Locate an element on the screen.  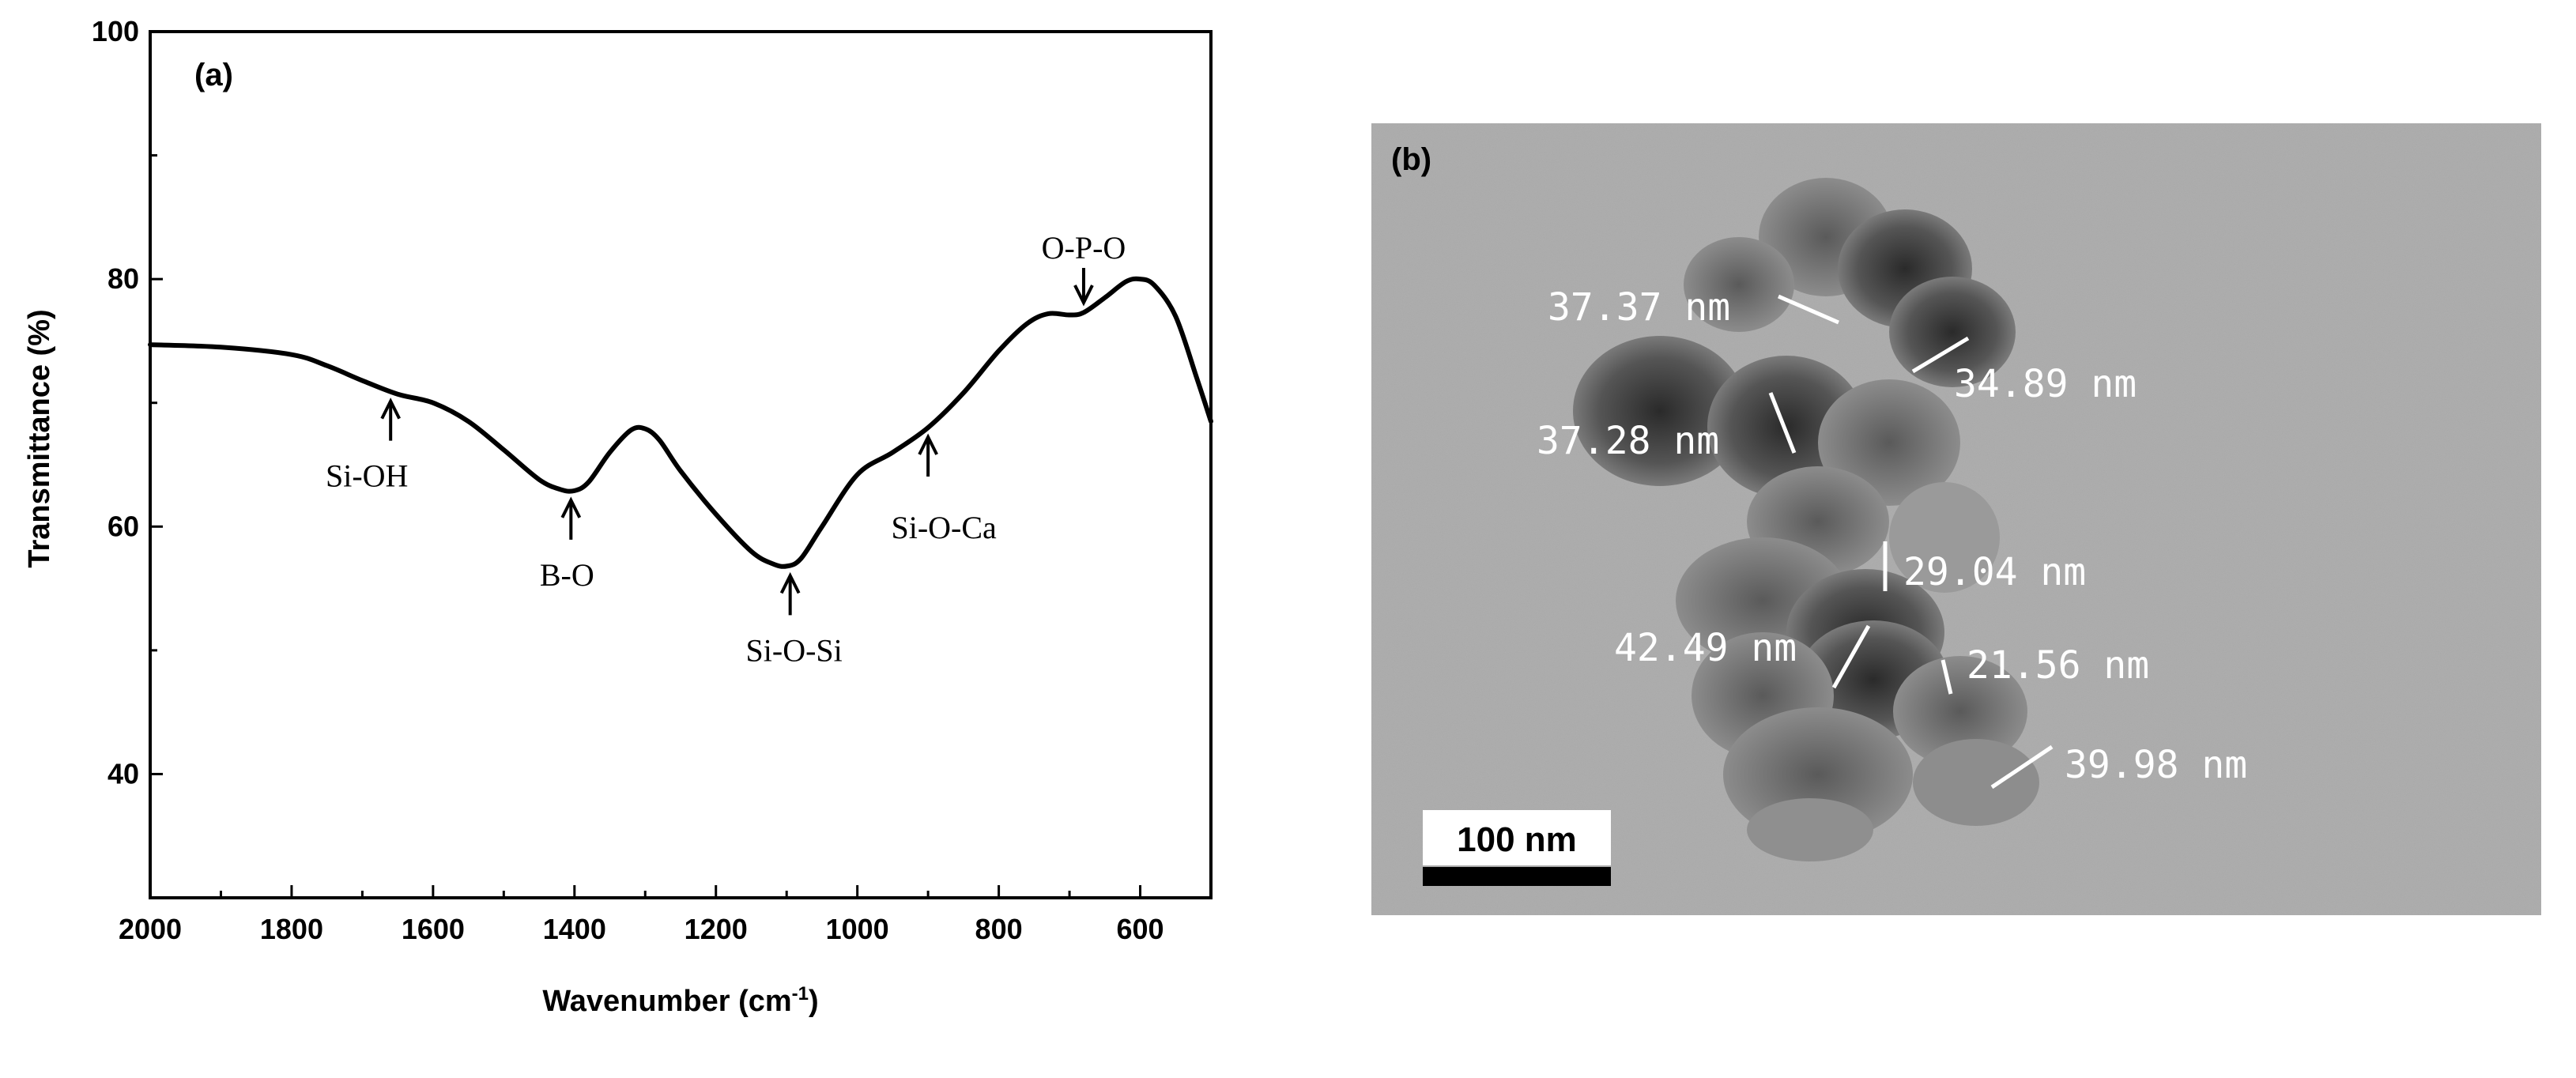
peak-label: O-P-O is located at coordinates (1084, 248).